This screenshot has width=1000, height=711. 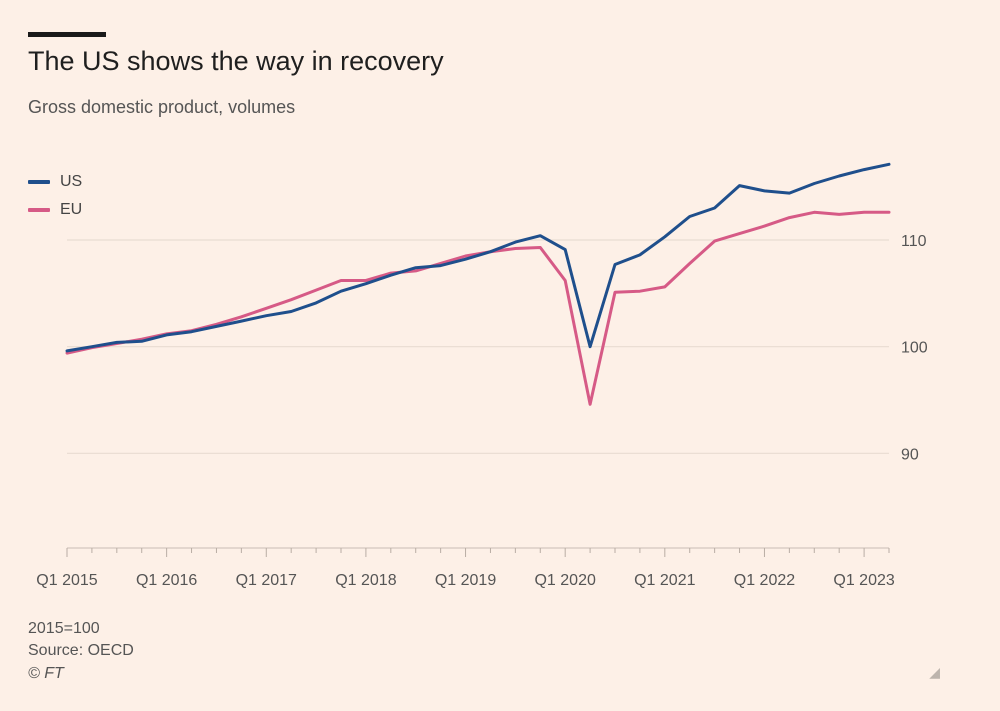 What do you see at coordinates (365, 580) in the screenshot?
I see `x-tick-label: Q1 2018` at bounding box center [365, 580].